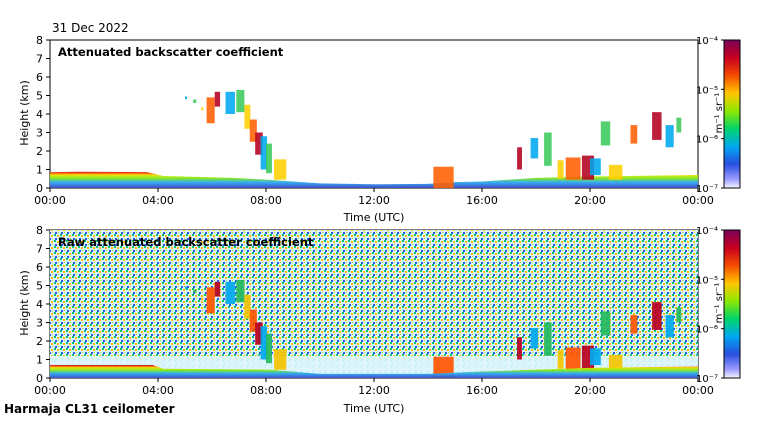 The image size is (780, 424). What do you see at coordinates (89, 409) in the screenshot?
I see `footer-label: Harmaja CL31 ceilometer` at bounding box center [89, 409].